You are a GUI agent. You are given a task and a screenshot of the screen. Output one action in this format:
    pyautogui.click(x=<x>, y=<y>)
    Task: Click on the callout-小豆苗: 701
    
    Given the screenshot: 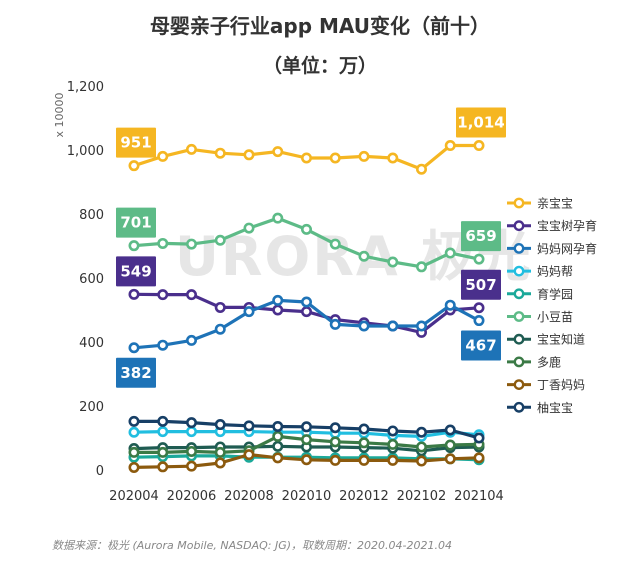 What is the action you would take?
    pyautogui.click(x=136, y=222)
    